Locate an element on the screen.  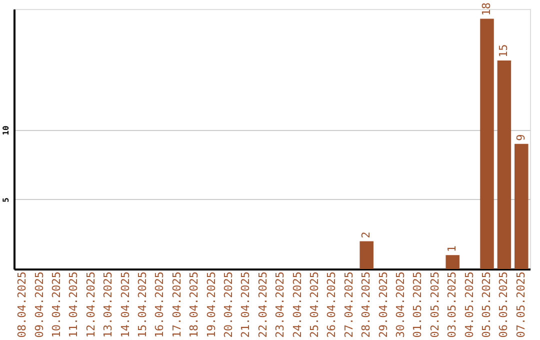
data-label: 18 is located at coordinates (486, 9).